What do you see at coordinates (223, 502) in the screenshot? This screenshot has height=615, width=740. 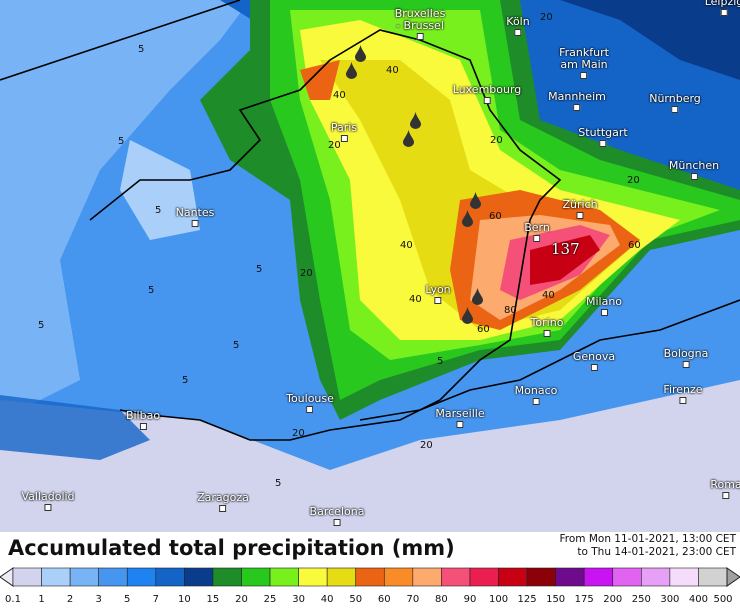 I see `city-label-zaragoza: Zaragoza` at bounding box center [223, 502].